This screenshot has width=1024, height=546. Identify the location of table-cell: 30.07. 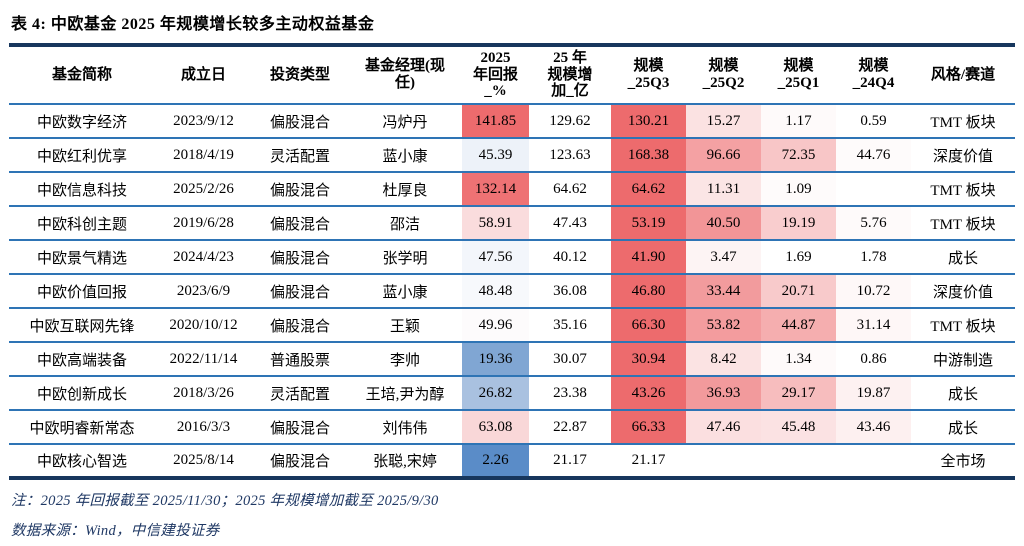
(570, 358).